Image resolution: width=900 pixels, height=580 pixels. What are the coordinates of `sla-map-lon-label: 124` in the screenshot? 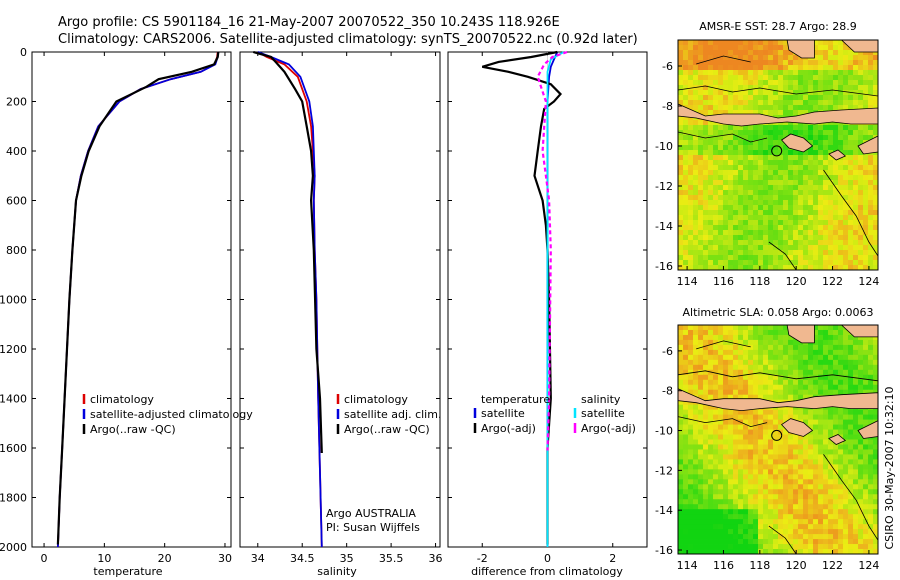 It's located at (868, 565).